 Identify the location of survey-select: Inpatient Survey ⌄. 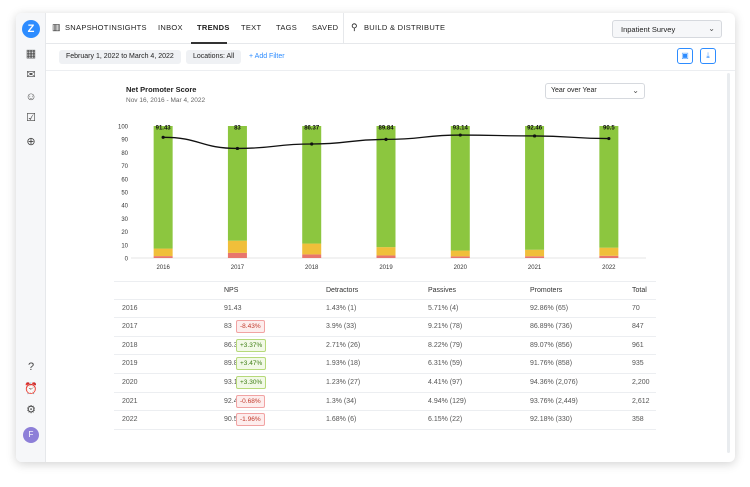
(667, 29).